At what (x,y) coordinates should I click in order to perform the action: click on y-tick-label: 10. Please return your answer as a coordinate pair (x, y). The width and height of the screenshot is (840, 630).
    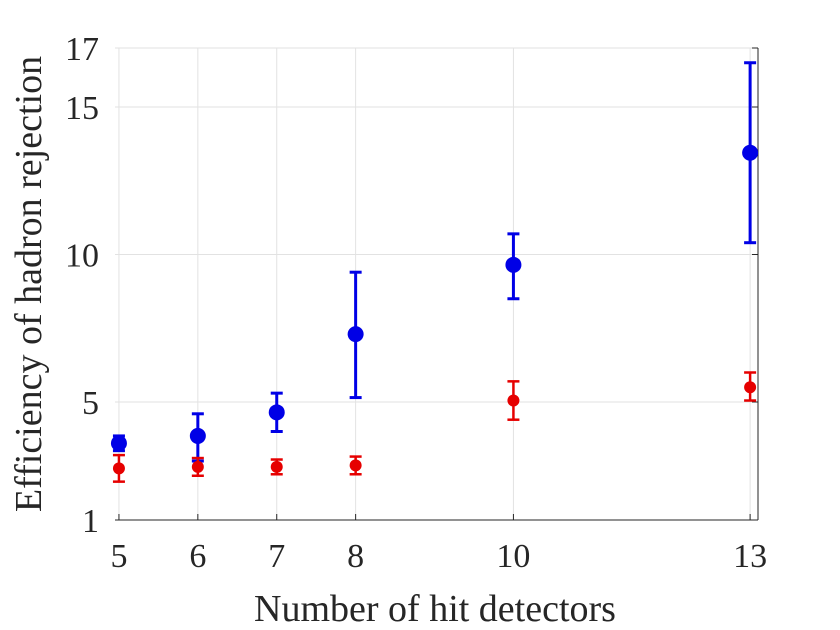
    Looking at the image, I should click on (82, 256).